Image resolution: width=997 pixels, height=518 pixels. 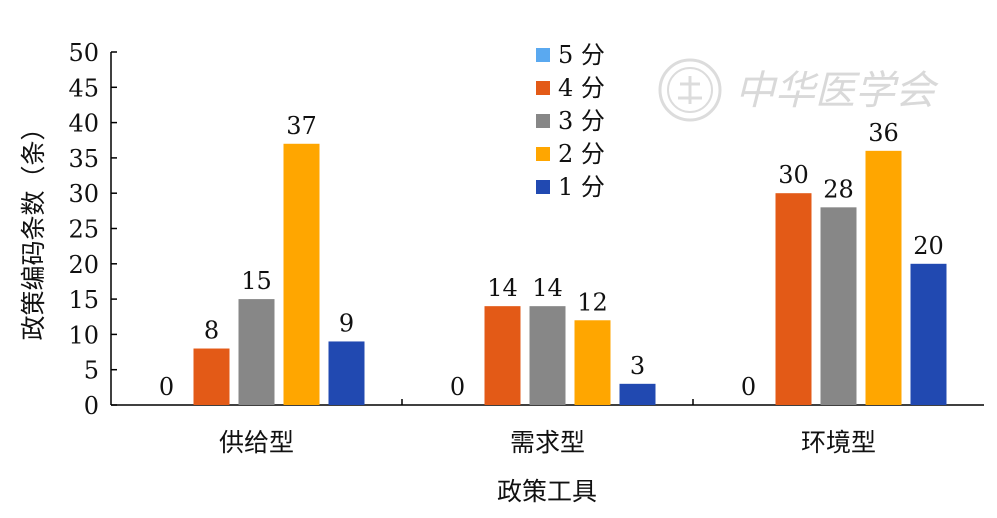 What do you see at coordinates (83, 265) in the screenshot?
I see `y-tick-label: 20` at bounding box center [83, 265].